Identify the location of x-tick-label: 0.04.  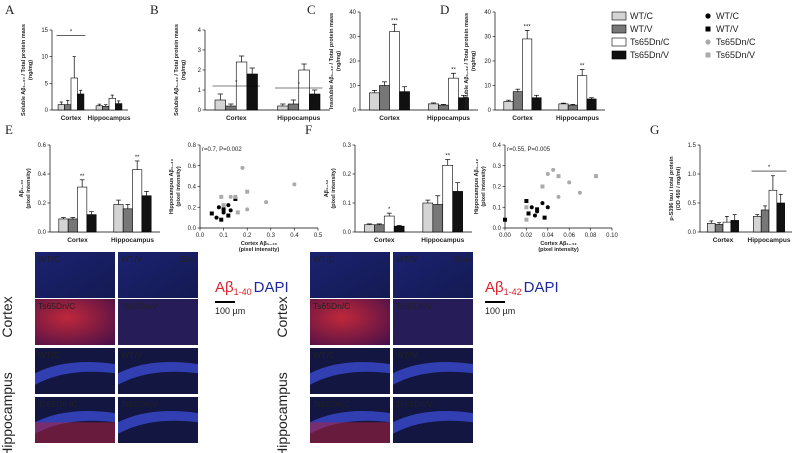
(548, 236).